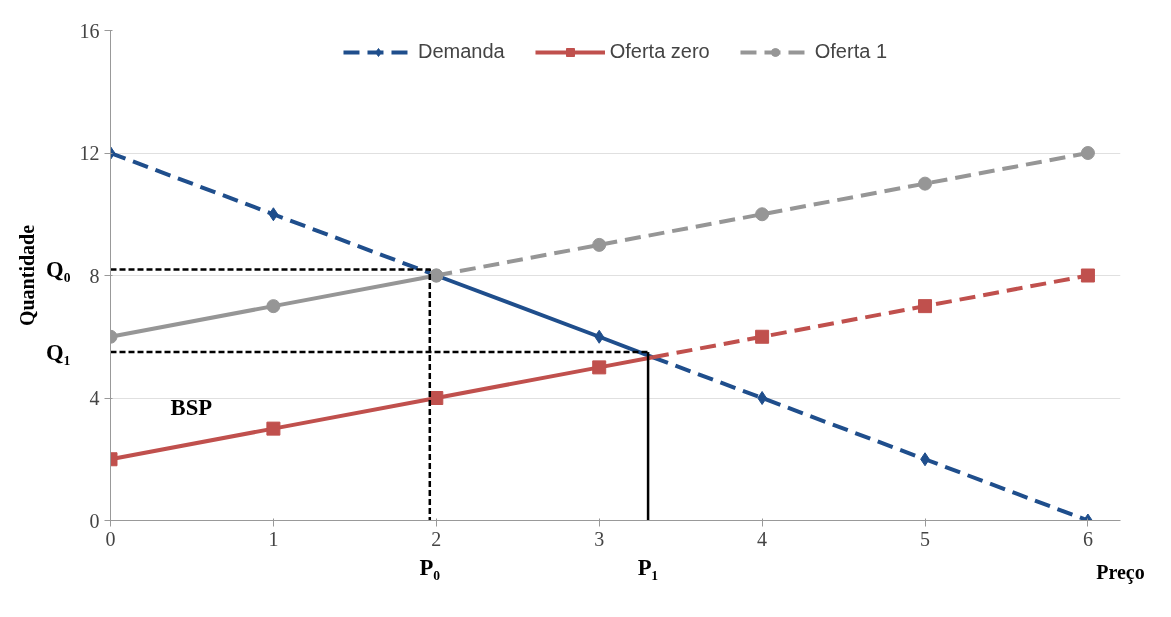 The height and width of the screenshot is (617, 1171). I want to click on y-tick-label: 16, so click(89, 30).